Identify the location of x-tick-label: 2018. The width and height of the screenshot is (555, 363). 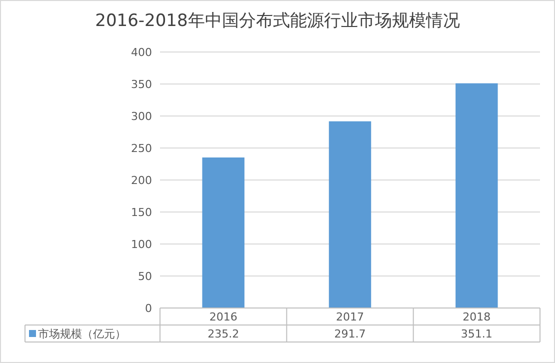
(476, 317).